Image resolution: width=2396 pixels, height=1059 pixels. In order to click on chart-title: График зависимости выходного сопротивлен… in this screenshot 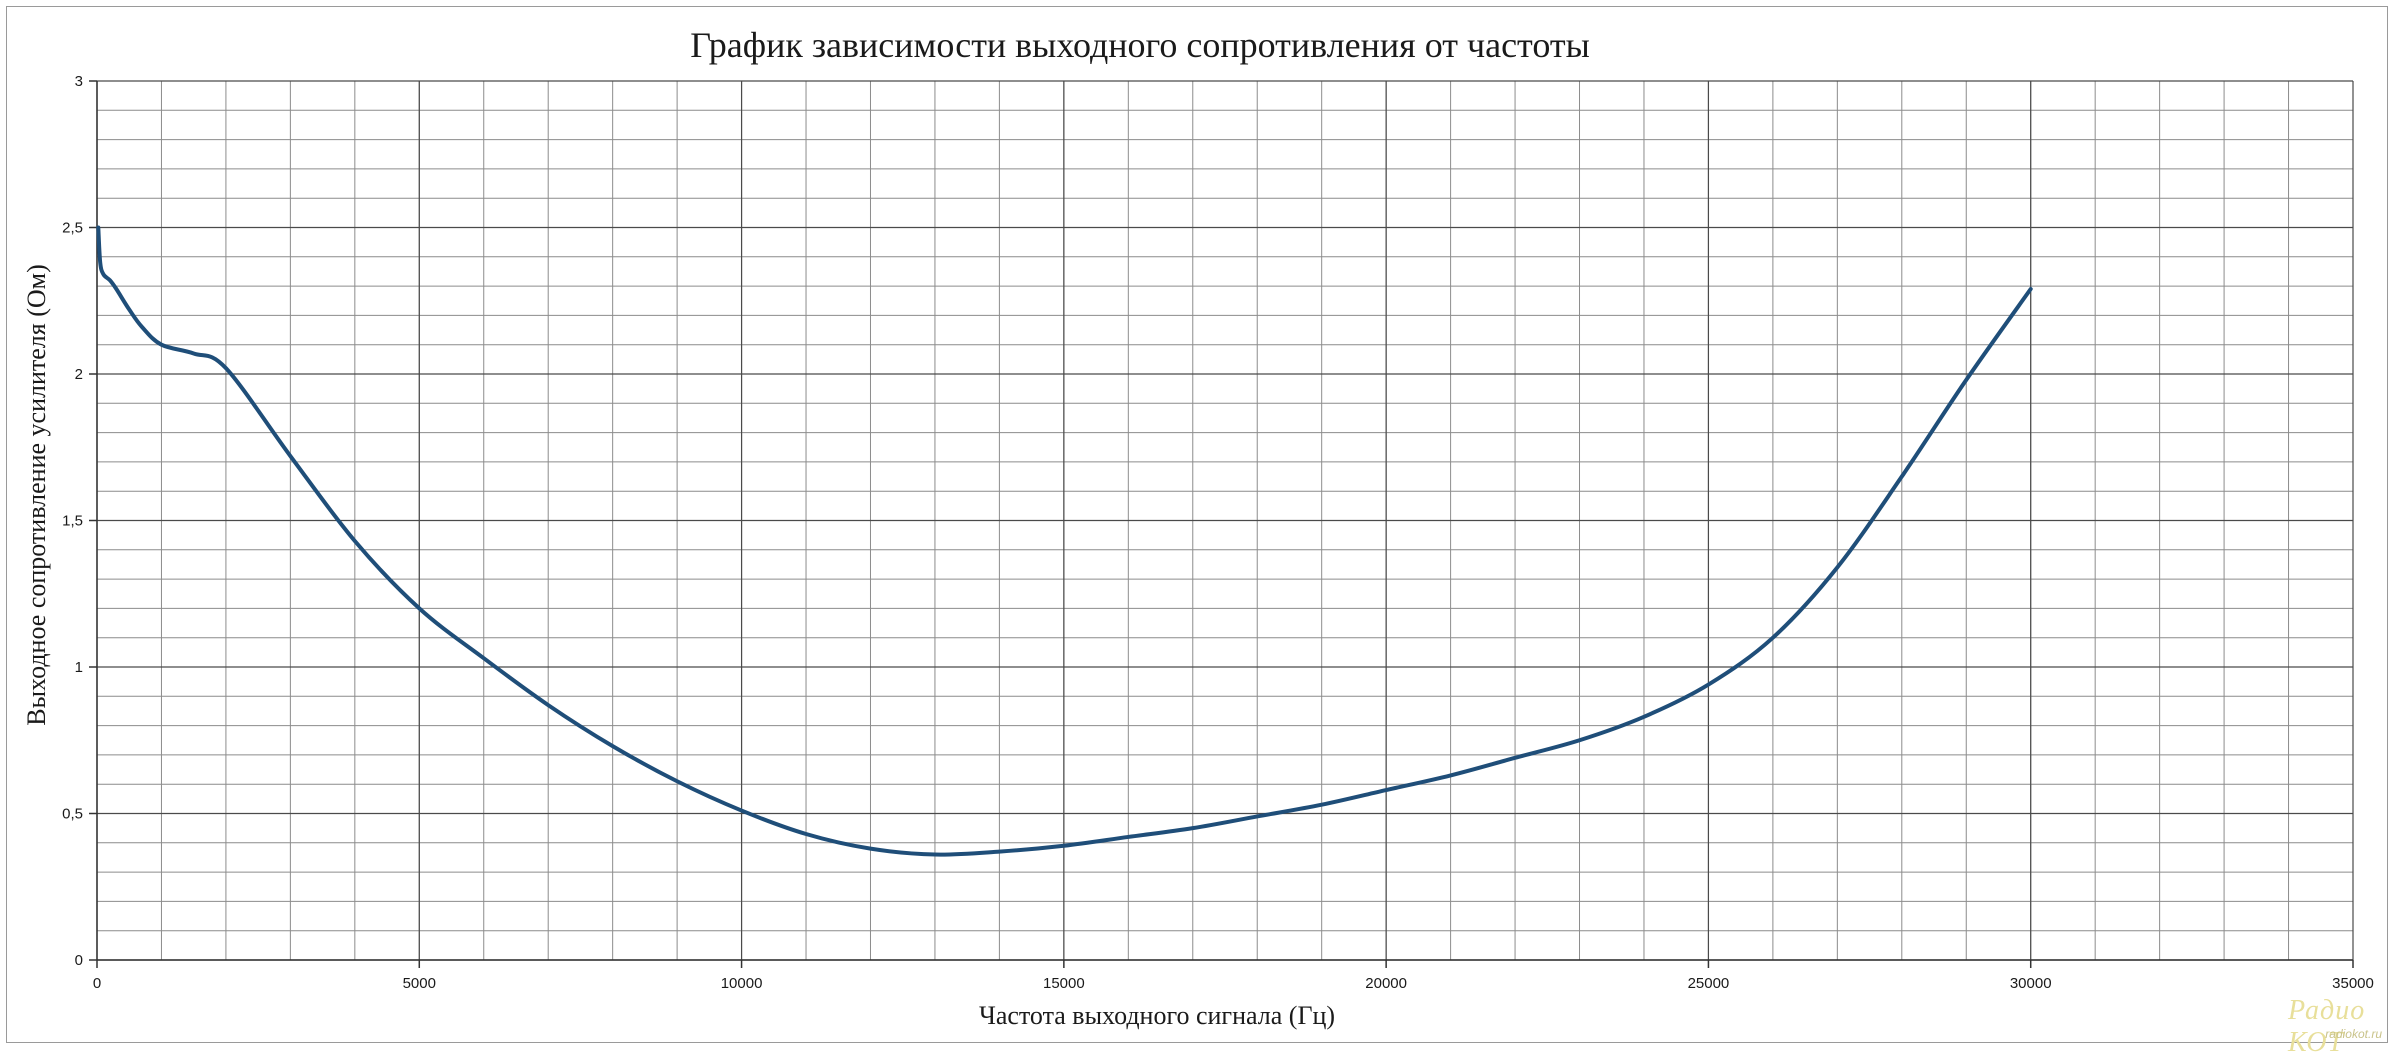, I will do `click(1140, 45)`.